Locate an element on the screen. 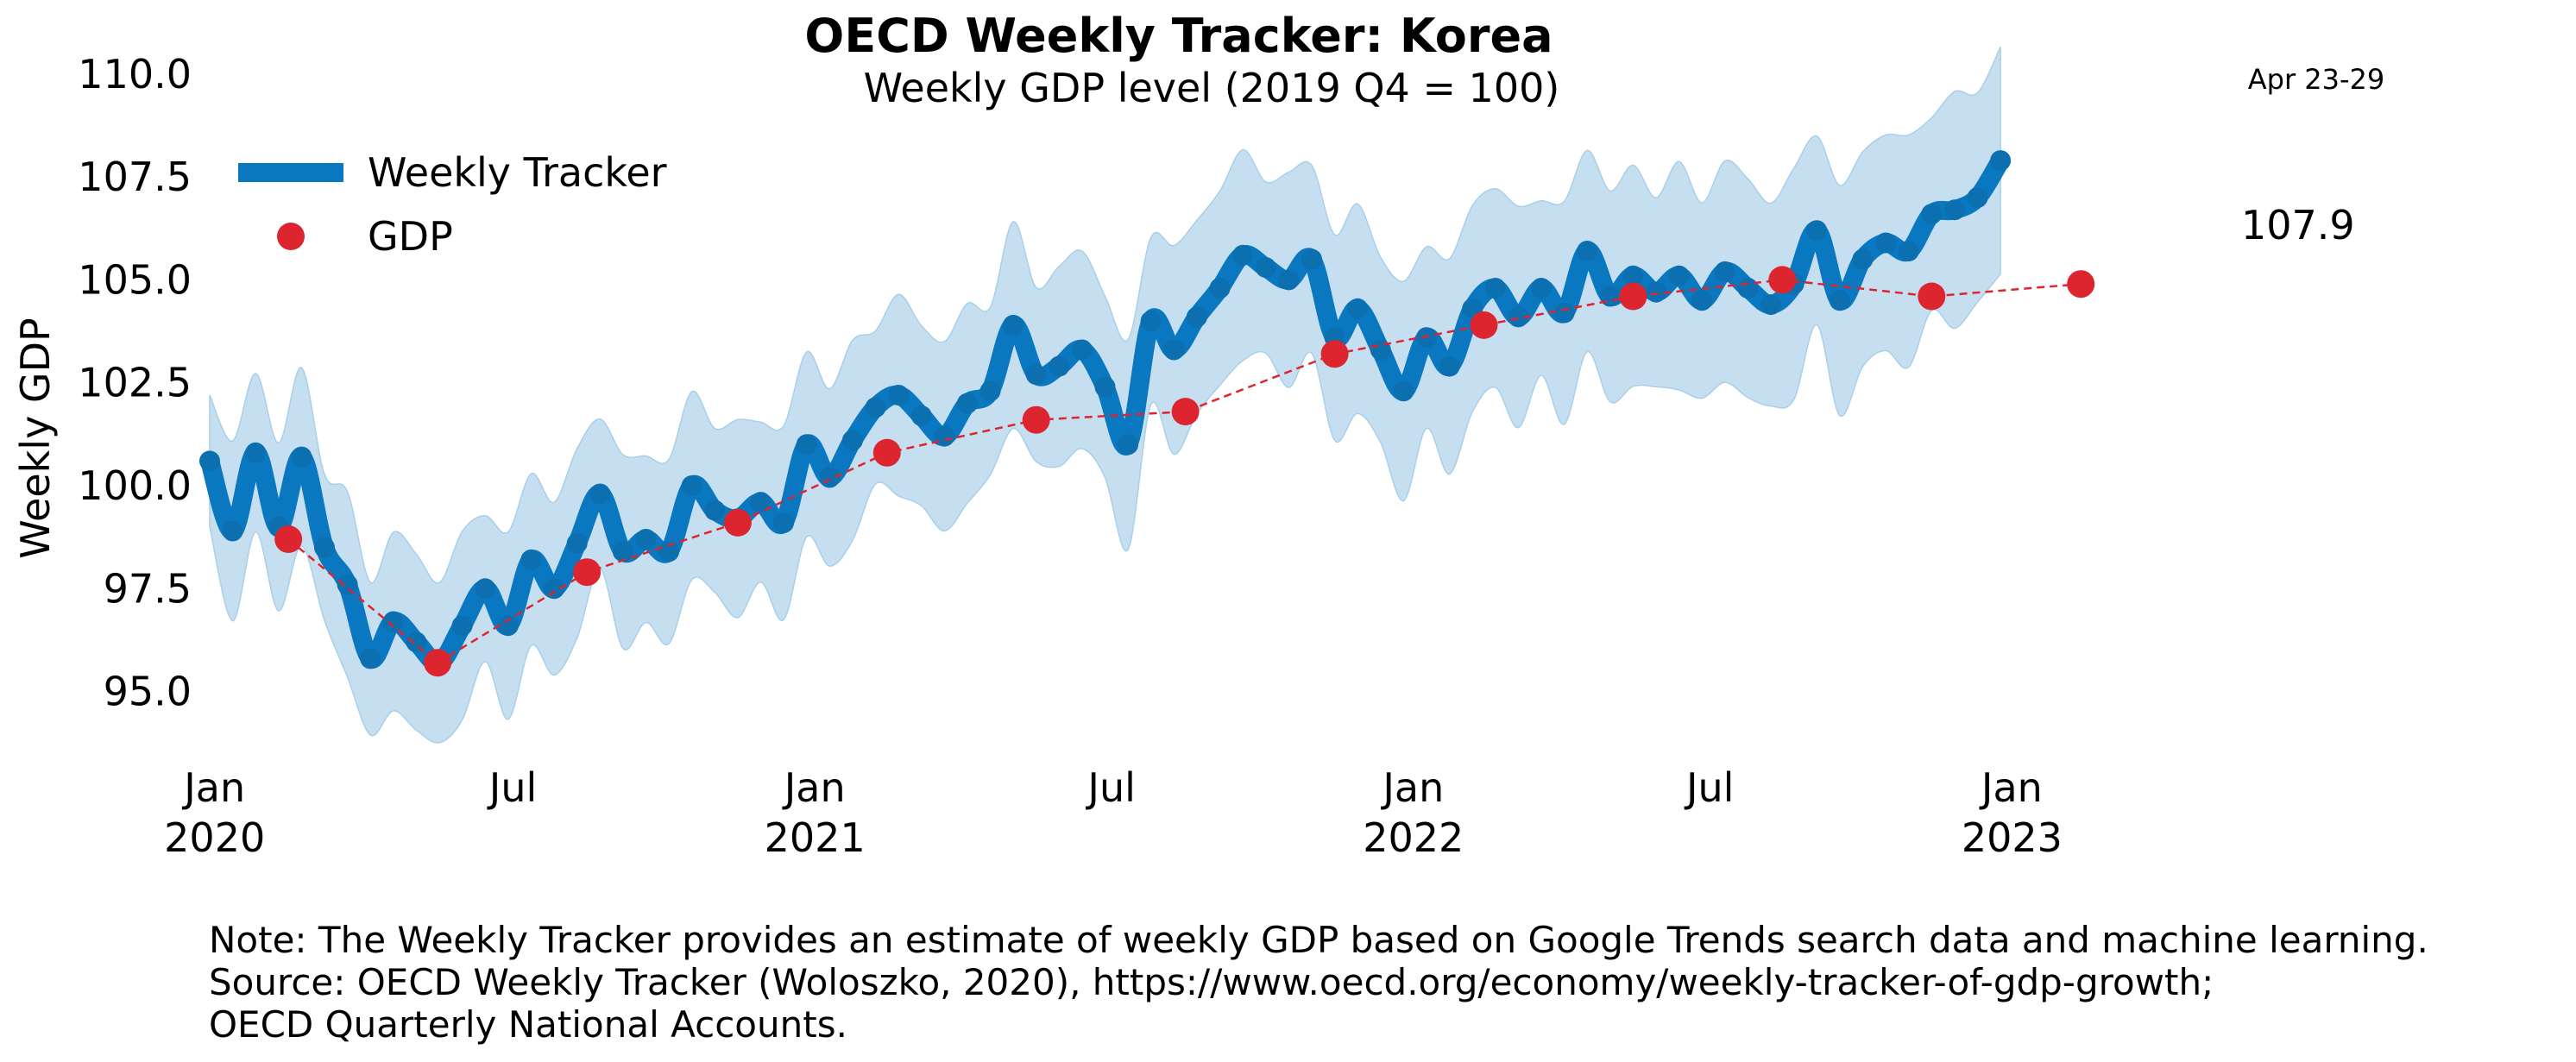 The image size is (2576, 1062). x-tick-label-month: Jan is located at coordinates (213, 787).